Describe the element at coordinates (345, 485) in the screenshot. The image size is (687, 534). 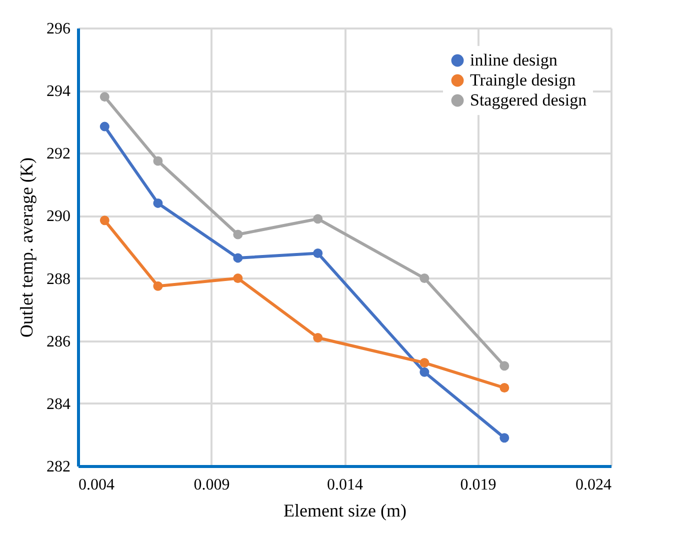
I see `x-tick-label: 0.014` at that location.